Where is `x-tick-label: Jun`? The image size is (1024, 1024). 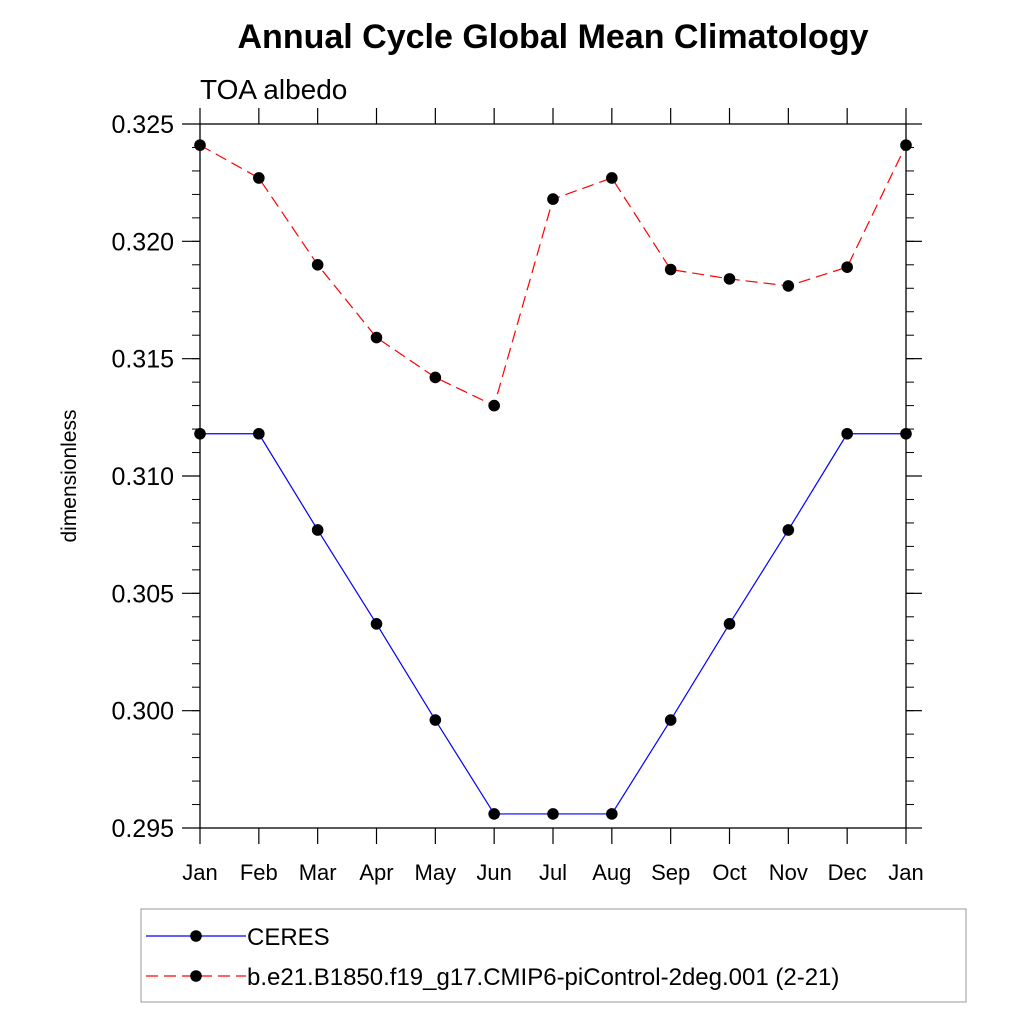
x-tick-label: Jun is located at coordinates (493, 872).